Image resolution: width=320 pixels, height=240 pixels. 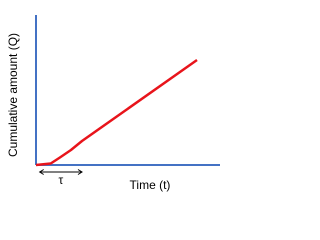 I want to click on y-axis-label: Cumulative amount (Q), so click(x=13, y=95).